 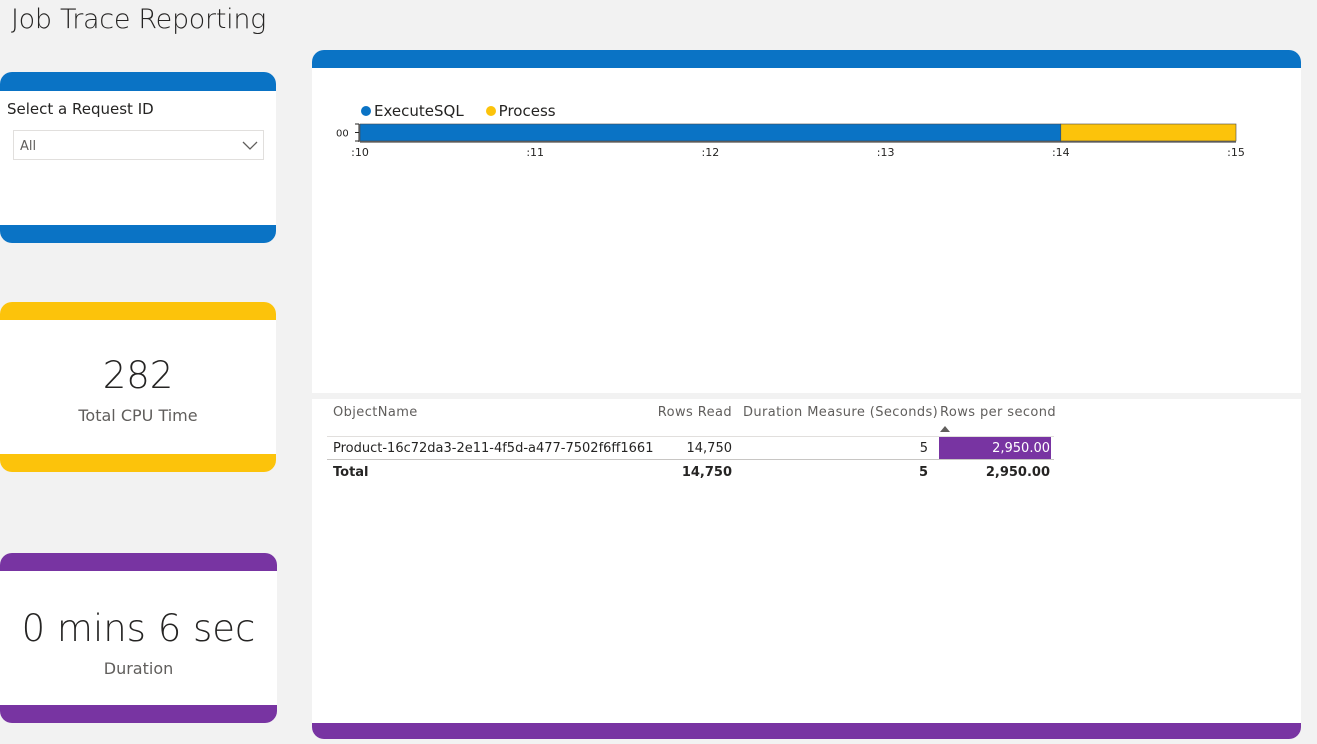 What do you see at coordinates (28, 146) in the screenshot?
I see `dropdown-selected-value: All` at bounding box center [28, 146].